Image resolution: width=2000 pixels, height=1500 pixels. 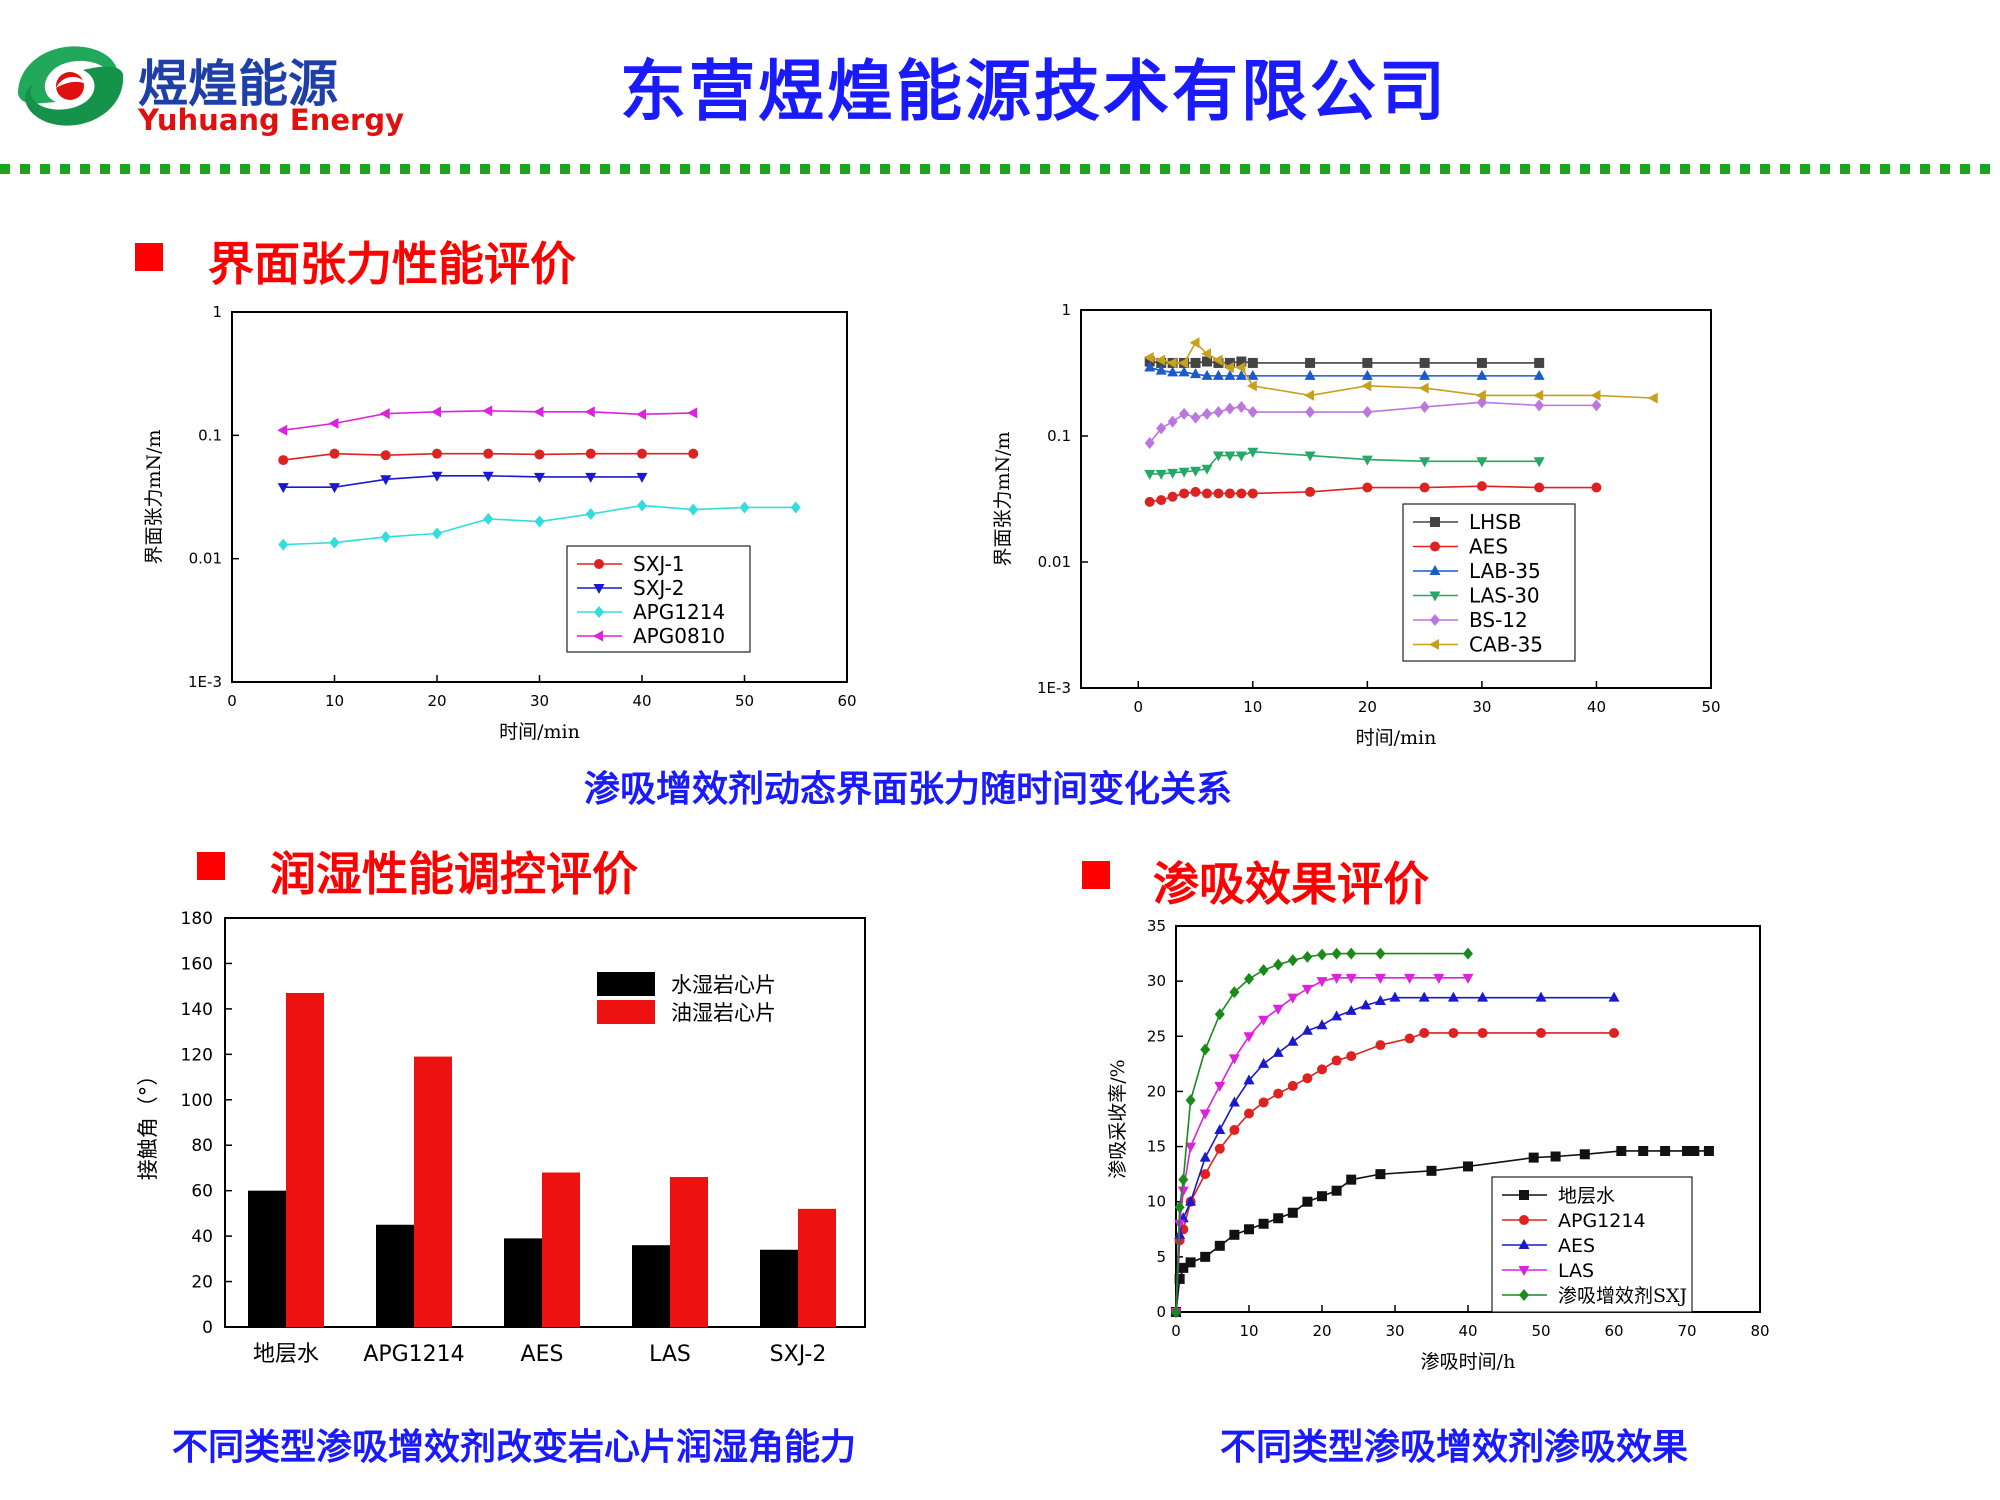 I want to click on y-tick-label: 180, so click(x=197, y=919).